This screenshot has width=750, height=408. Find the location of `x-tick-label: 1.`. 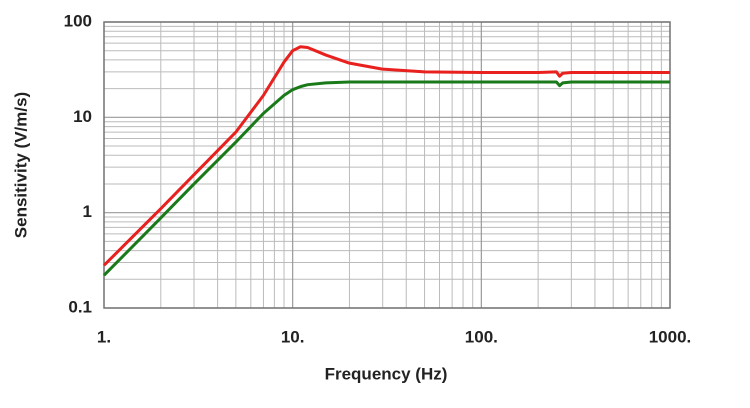

x-tick-label: 1. is located at coordinates (104, 336).